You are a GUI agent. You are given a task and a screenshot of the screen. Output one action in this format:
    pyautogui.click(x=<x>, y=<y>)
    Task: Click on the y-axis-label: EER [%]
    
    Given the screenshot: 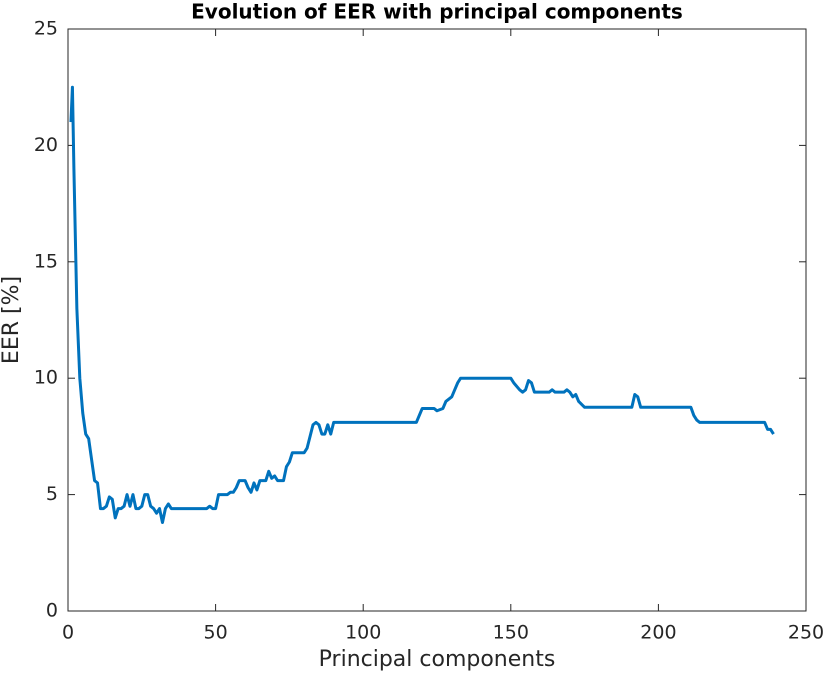 What is the action you would take?
    pyautogui.click(x=12, y=320)
    